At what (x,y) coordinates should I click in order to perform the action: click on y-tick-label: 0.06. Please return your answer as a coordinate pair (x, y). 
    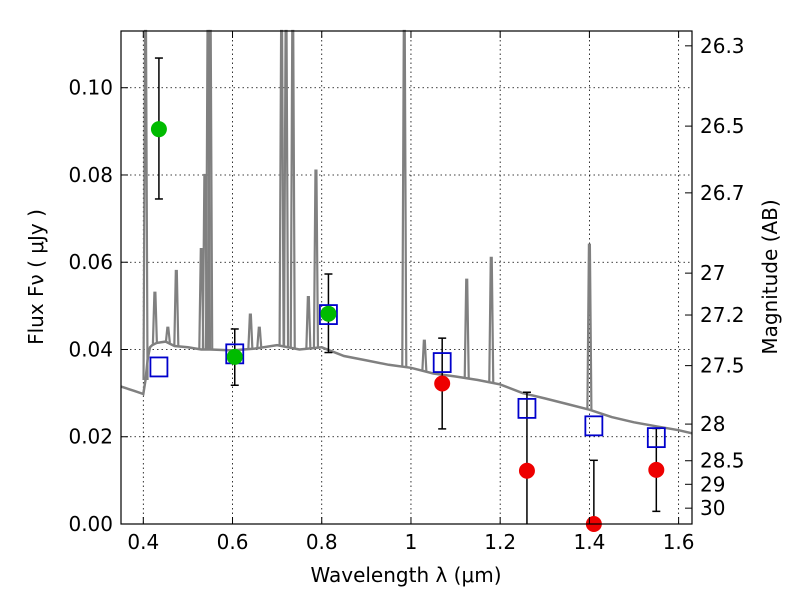
    Looking at the image, I should click on (90, 262).